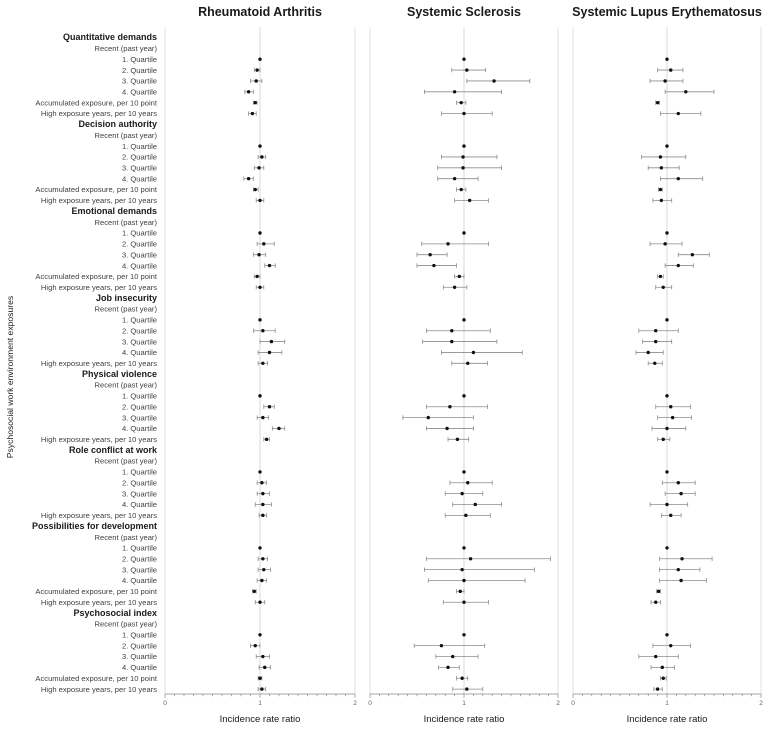  What do you see at coordinates (370, 703) in the screenshot?
I see `x-tick-label: 0` at bounding box center [370, 703].